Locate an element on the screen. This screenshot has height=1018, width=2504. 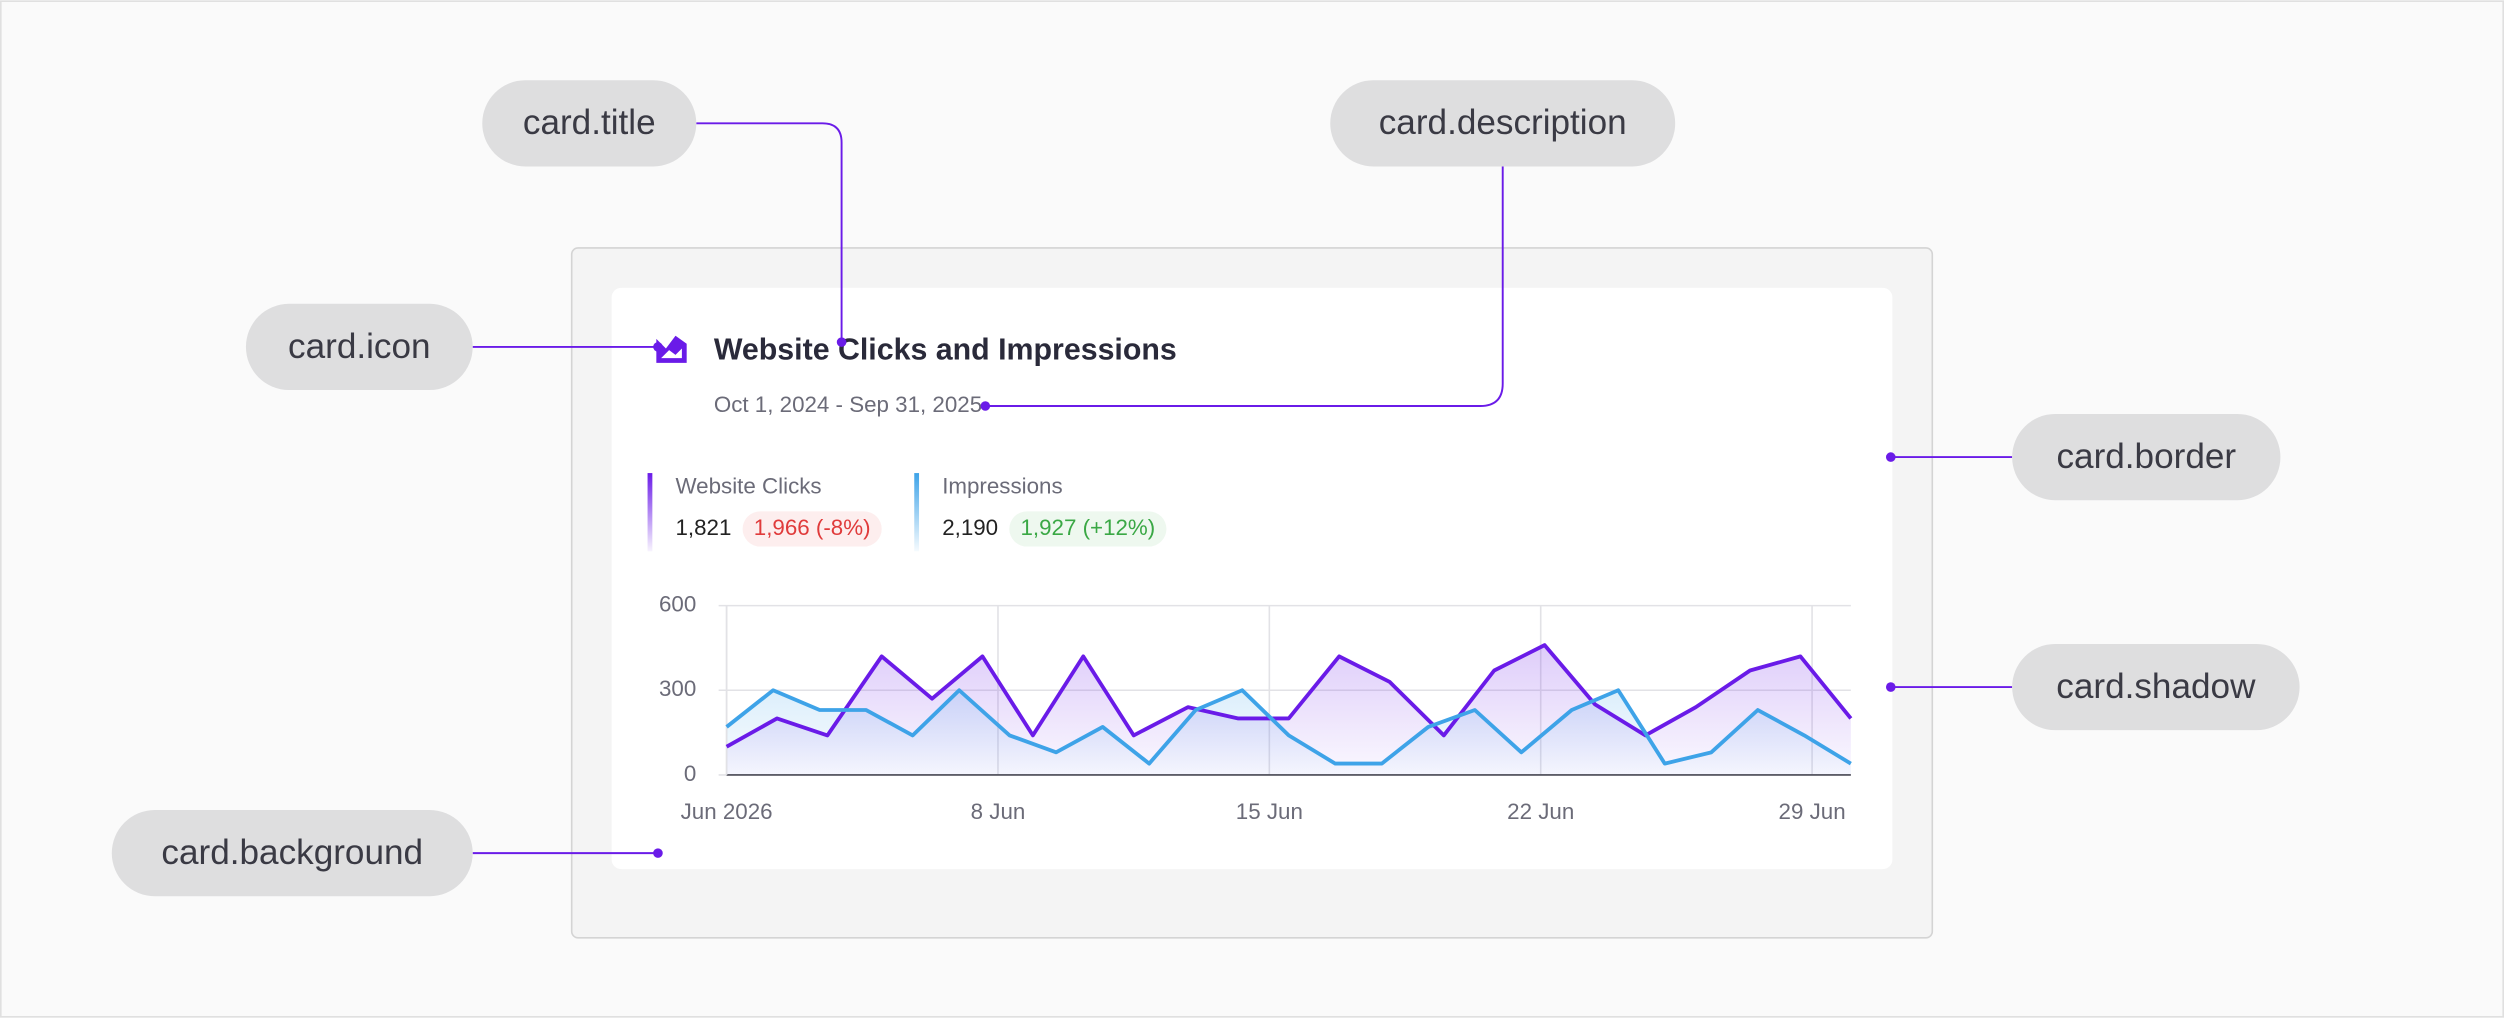
annotation-label: card.description is located at coordinates (1503, 122).